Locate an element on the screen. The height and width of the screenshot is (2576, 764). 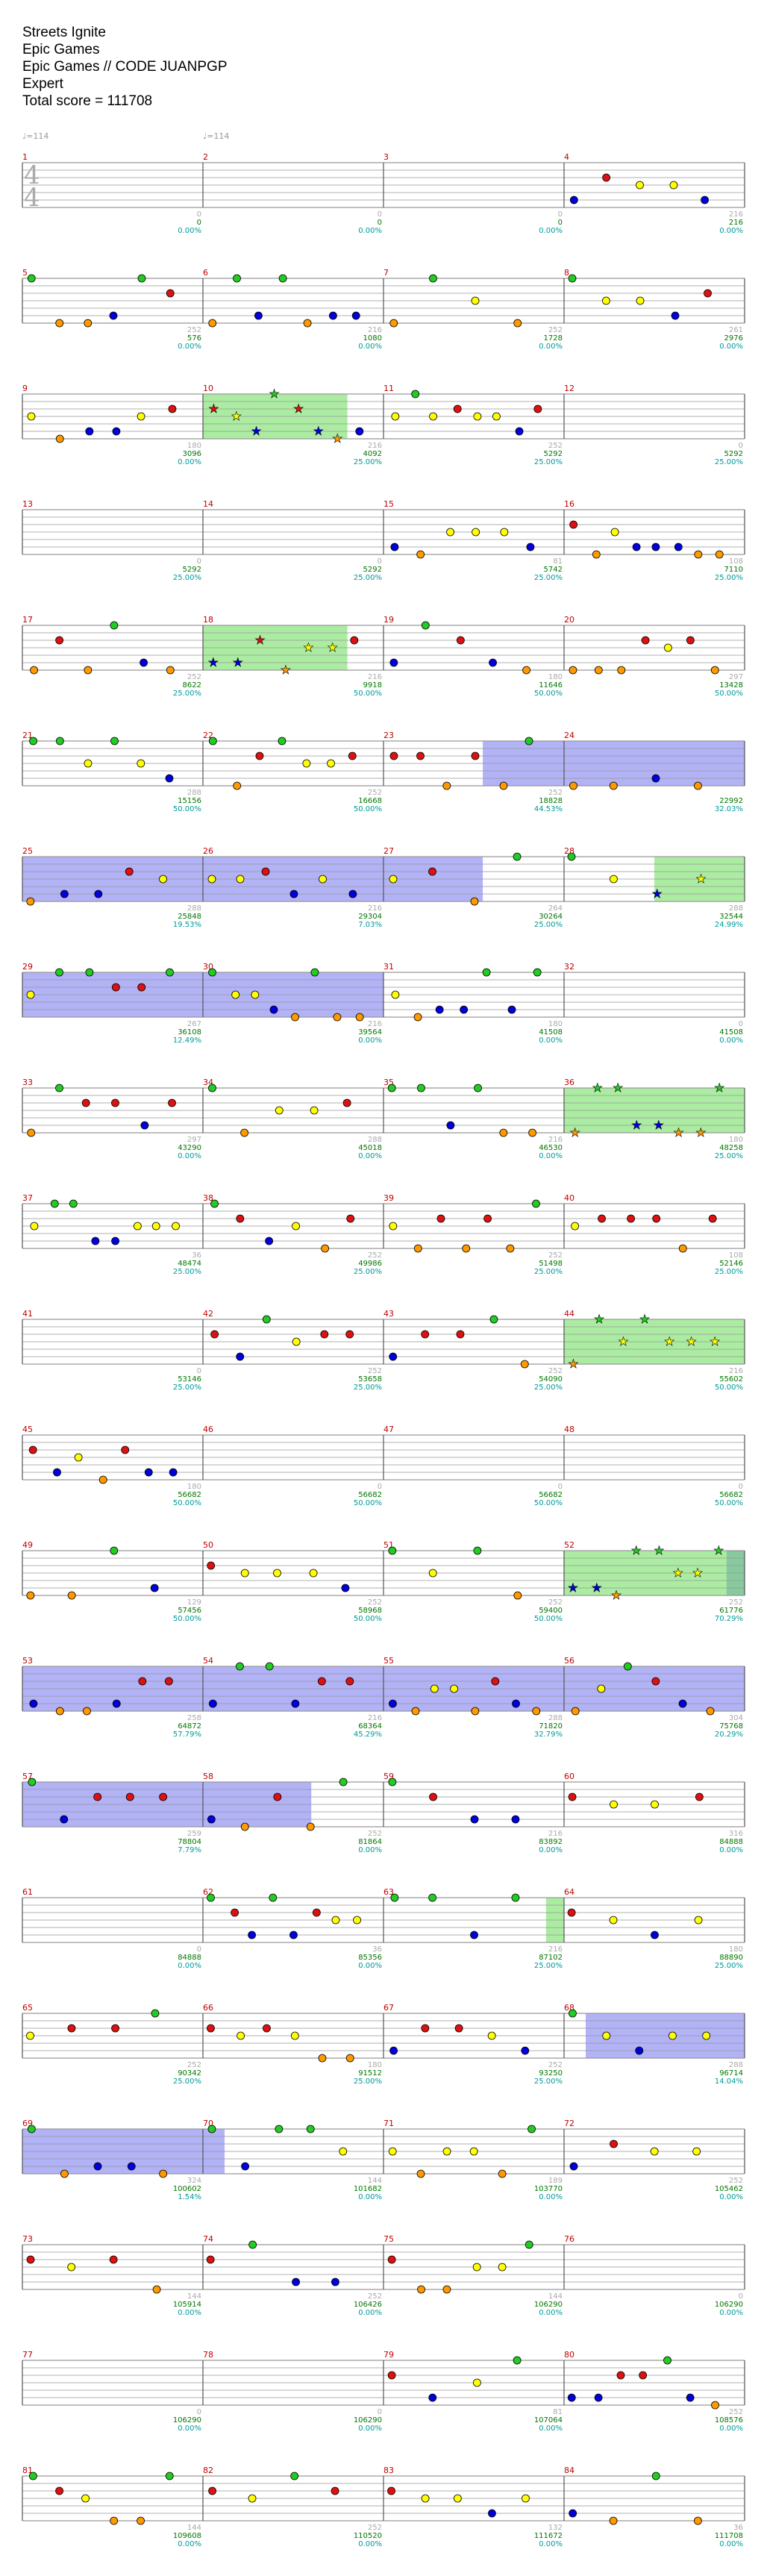
measure-number: 25 is located at coordinates (28, 851).